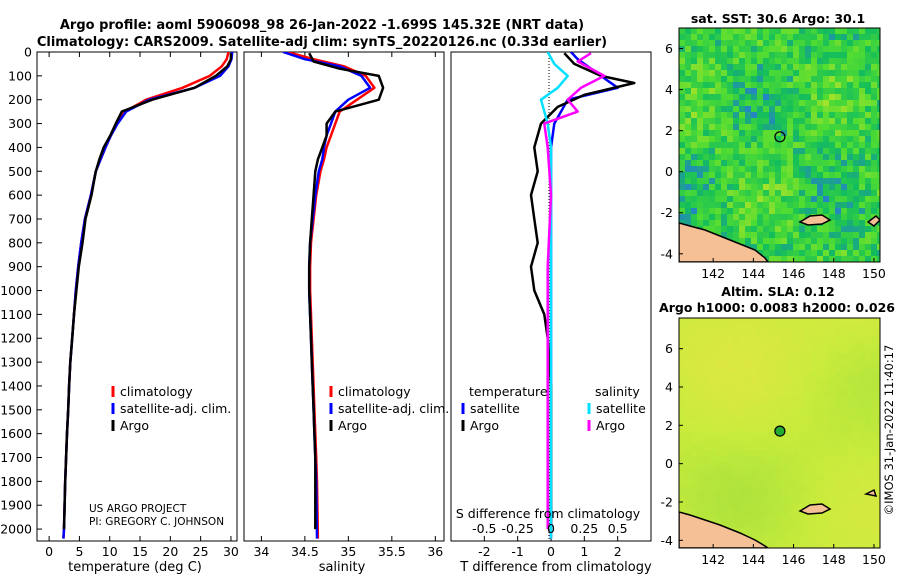 The width and height of the screenshot is (900, 580). Describe the element at coordinates (669, 130) in the screenshot. I see `map-y-tick-label: 2` at that location.